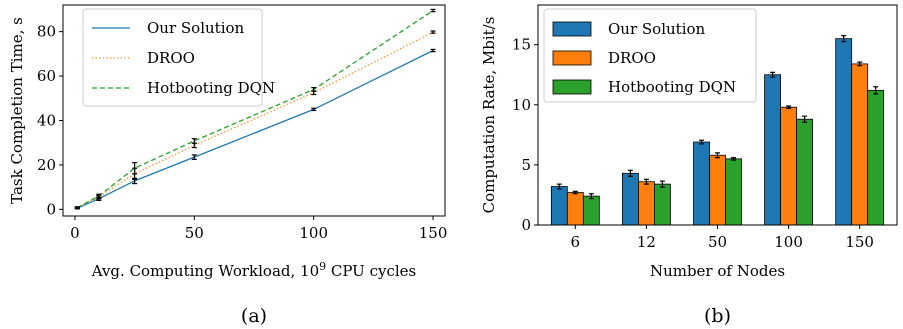 Image resolution: width=903 pixels, height=329 pixels. What do you see at coordinates (521, 105) in the screenshot?
I see `y-tick-label: 10` at bounding box center [521, 105].